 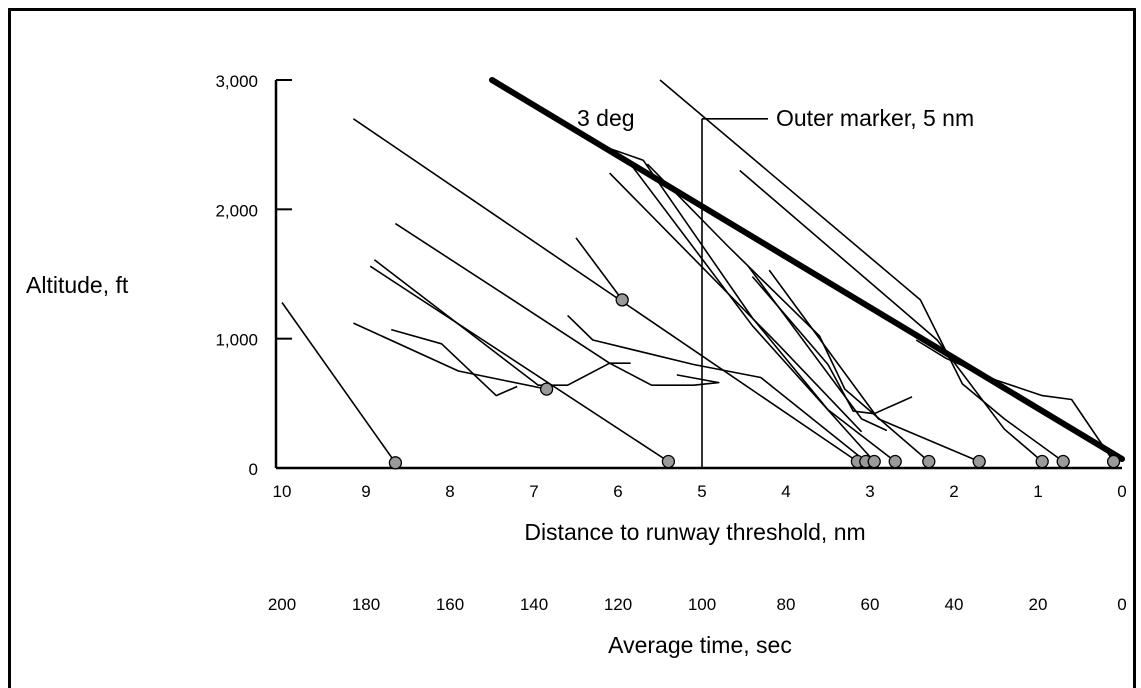 What do you see at coordinates (253, 469) in the screenshot?
I see `y-tick-label: 0` at bounding box center [253, 469].